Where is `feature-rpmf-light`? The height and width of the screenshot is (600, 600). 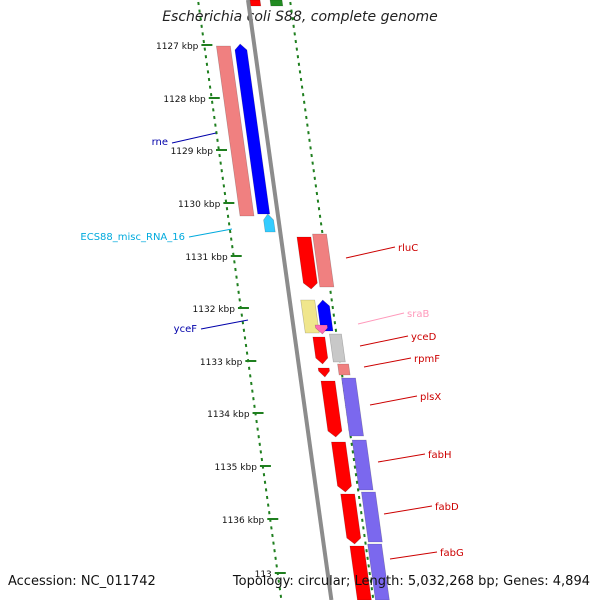
feature-rpmf-light is located at coordinates (344, 369).